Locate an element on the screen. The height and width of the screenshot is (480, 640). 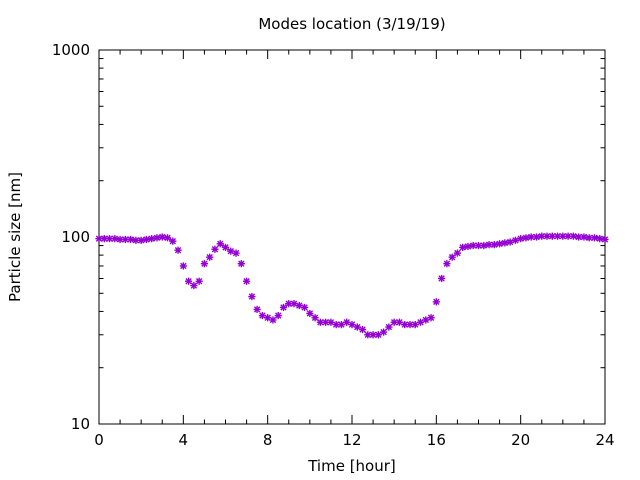
x-tick-labels: 0 4 8 12 16 20 24 is located at coordinates (354, 440).